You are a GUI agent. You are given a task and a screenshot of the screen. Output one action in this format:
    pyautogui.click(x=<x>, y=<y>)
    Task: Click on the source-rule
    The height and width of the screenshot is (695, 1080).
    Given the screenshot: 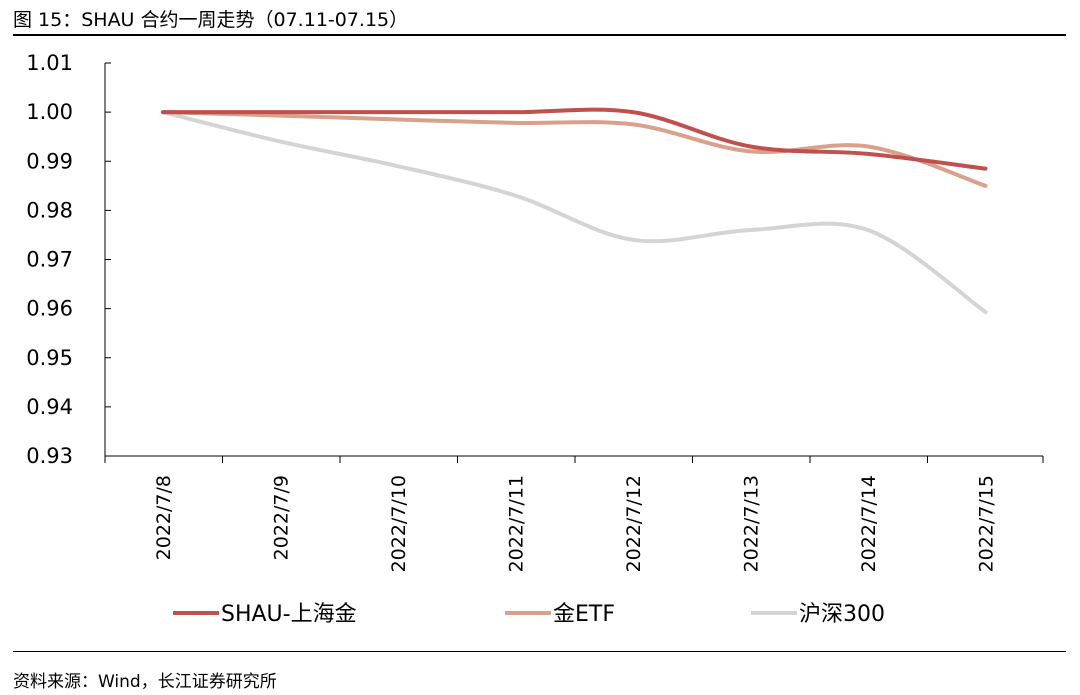 What is the action you would take?
    pyautogui.click(x=539, y=651)
    